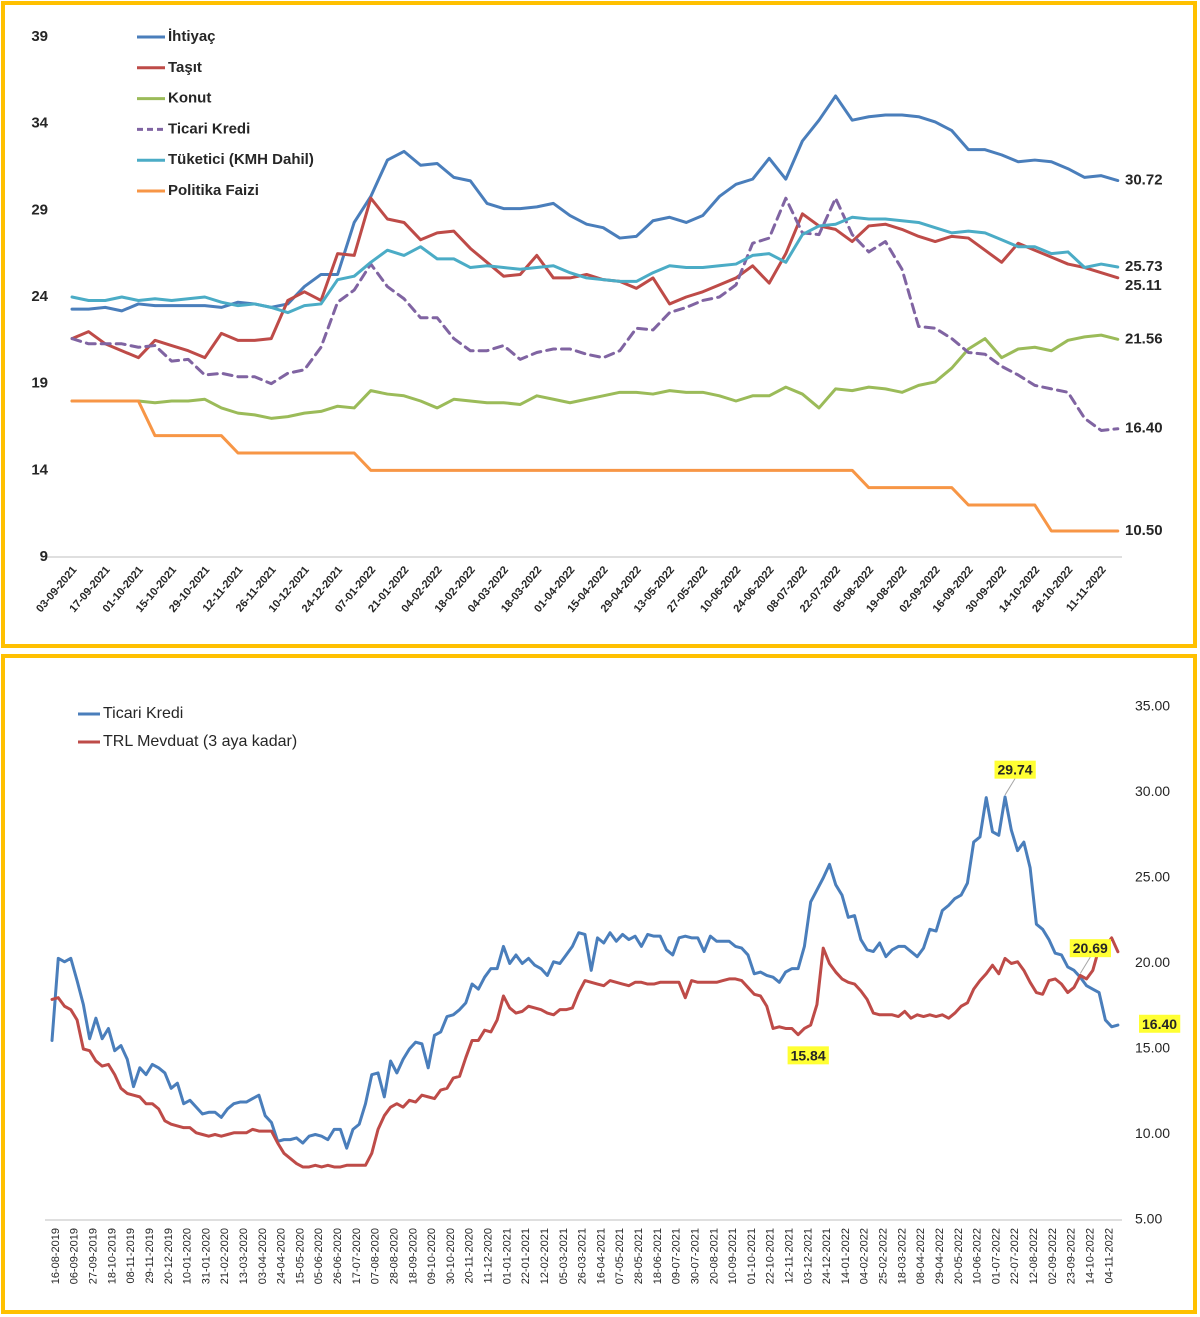 Image resolution: width=1200 pixels, height=1317 pixels. Describe the element at coordinates (1152, 1133) in the screenshot. I see `y-tick-label: 10.00` at that location.